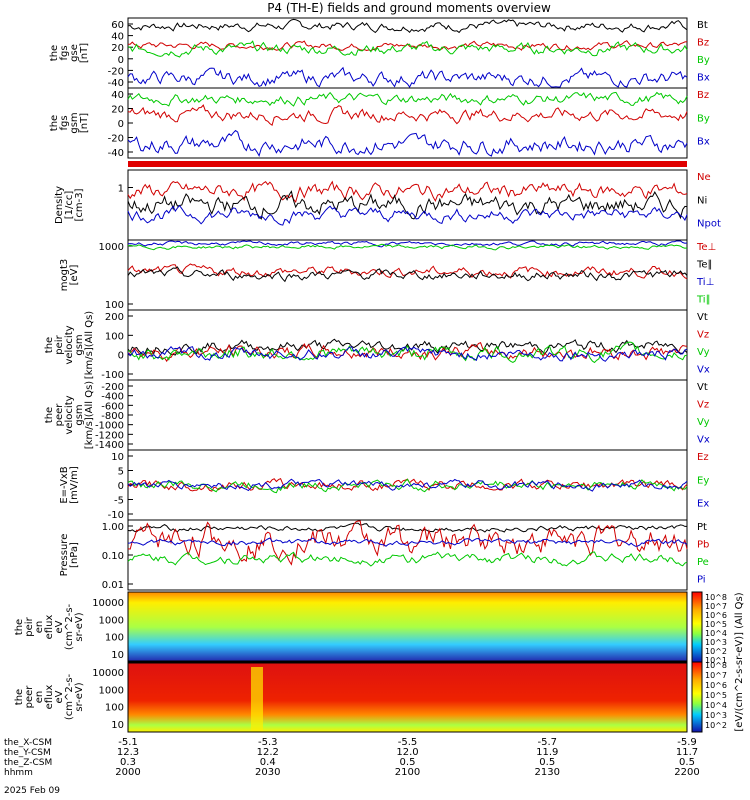 Image resolution: width=750 pixels, height=800 pixels. Describe the element at coordinates (256, 699) in the screenshot. I see `spectro-feature` at that location.